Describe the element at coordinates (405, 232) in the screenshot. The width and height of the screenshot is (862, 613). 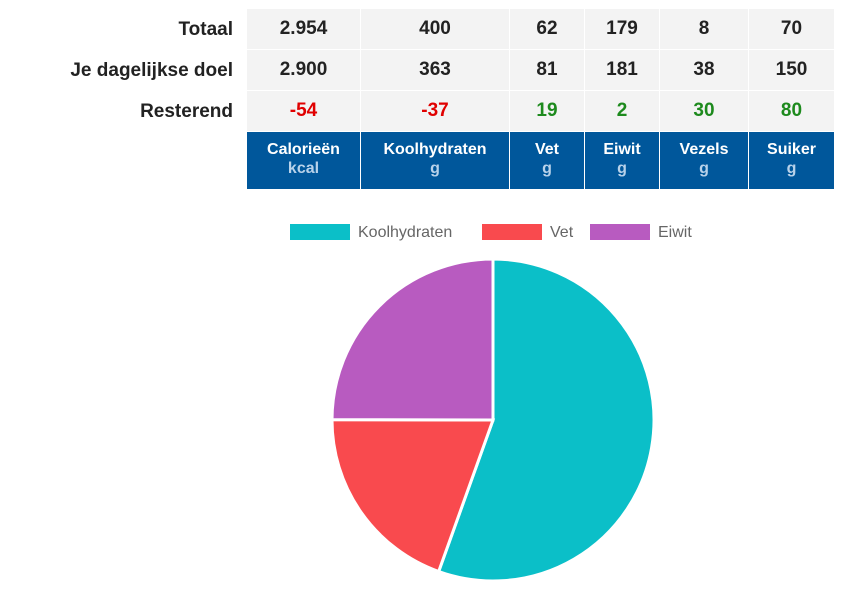
I see `legend-label: Koolhydraten` at that location.